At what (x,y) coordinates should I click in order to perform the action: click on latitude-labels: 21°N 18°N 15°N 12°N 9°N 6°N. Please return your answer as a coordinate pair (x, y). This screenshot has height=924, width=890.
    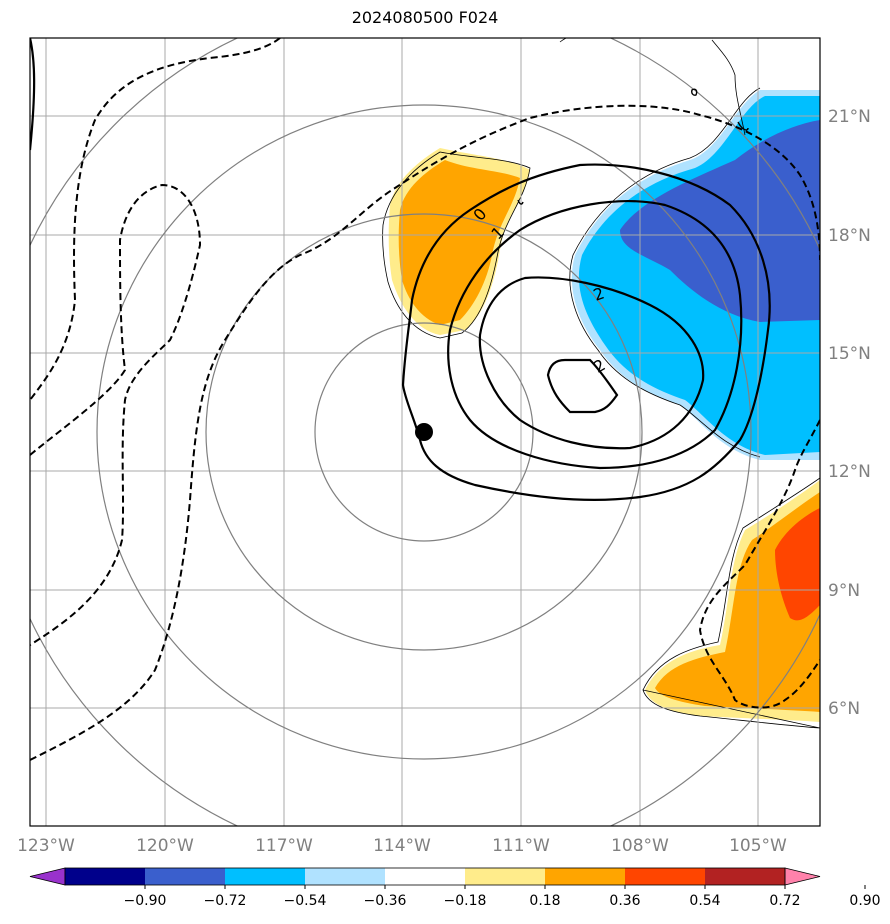
    Looking at the image, I should click on (849, 413).